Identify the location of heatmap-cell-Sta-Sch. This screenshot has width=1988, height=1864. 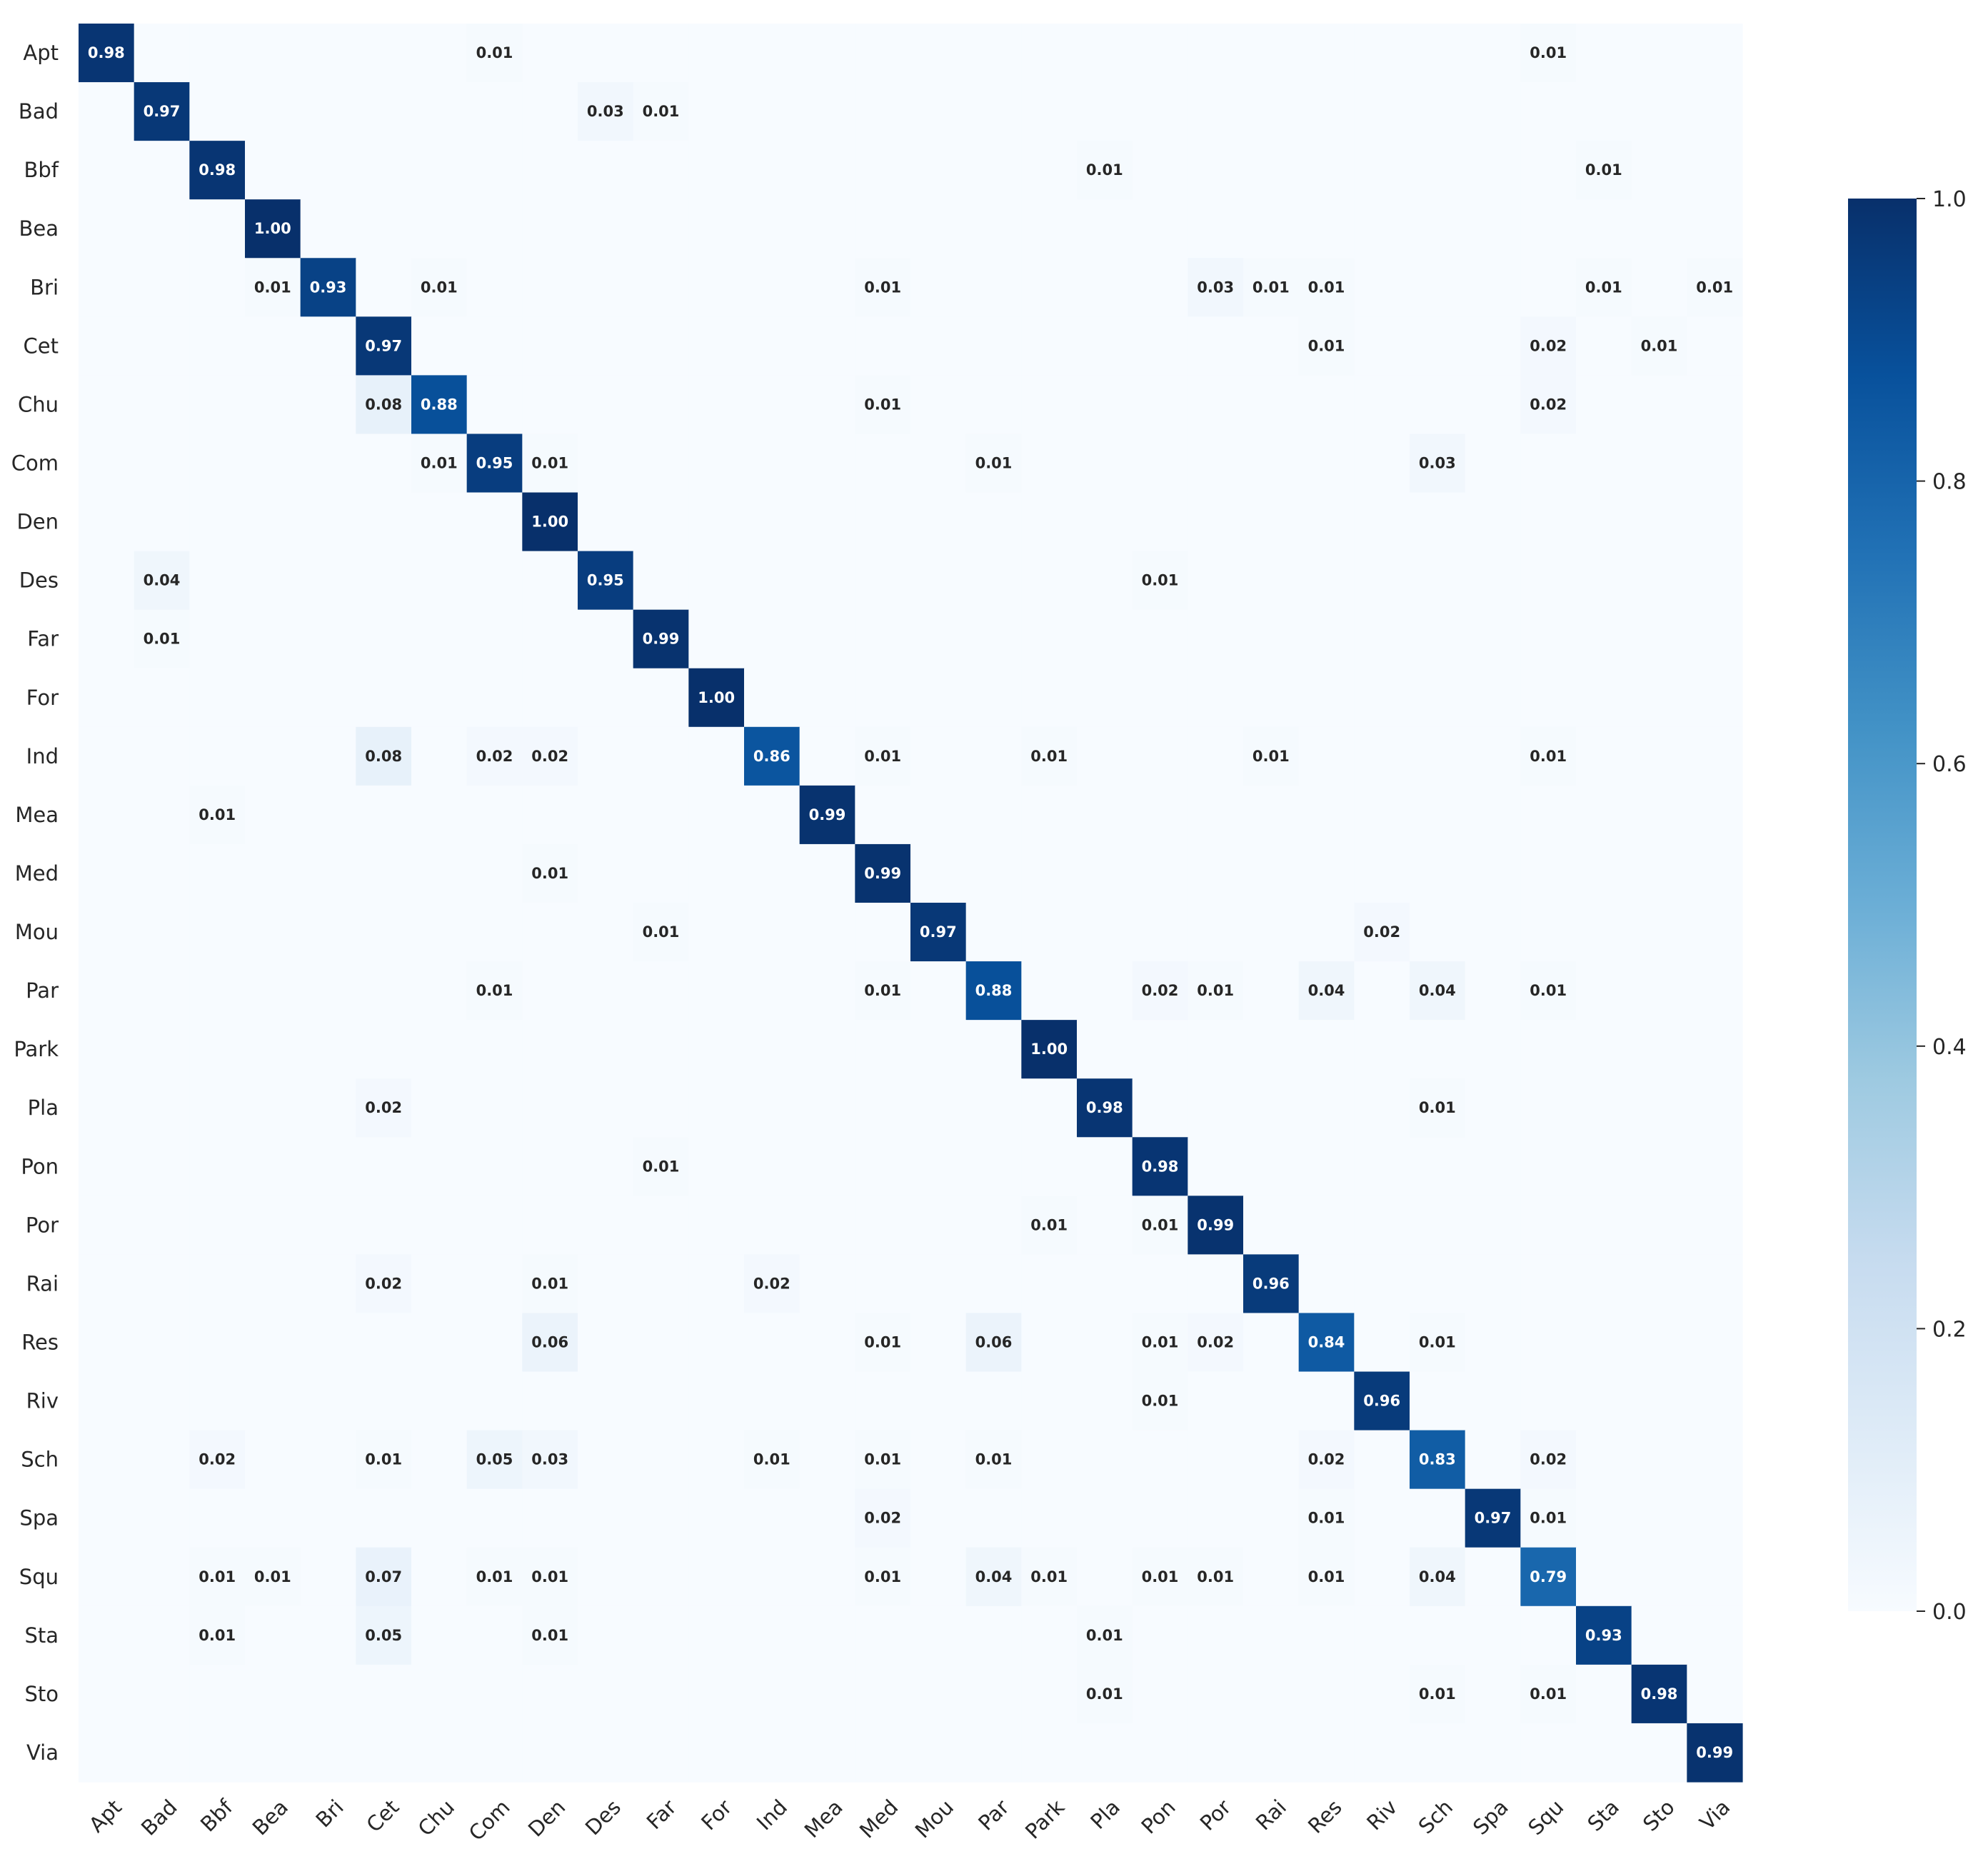
(1438, 1635).